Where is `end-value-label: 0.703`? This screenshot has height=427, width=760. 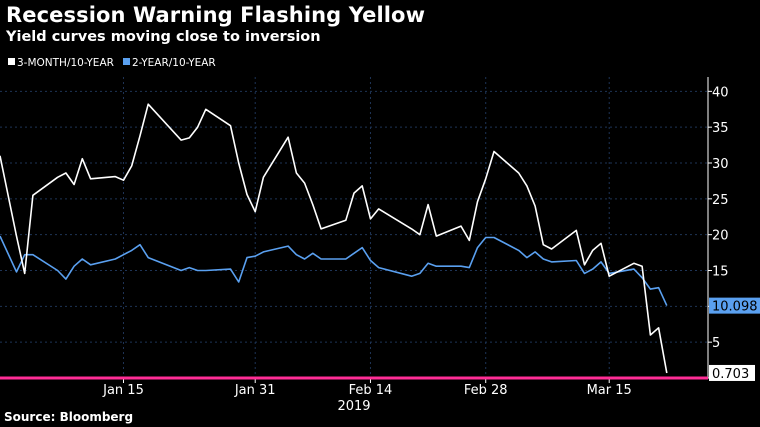
end-value-label: 0.703 is located at coordinates (730, 374).